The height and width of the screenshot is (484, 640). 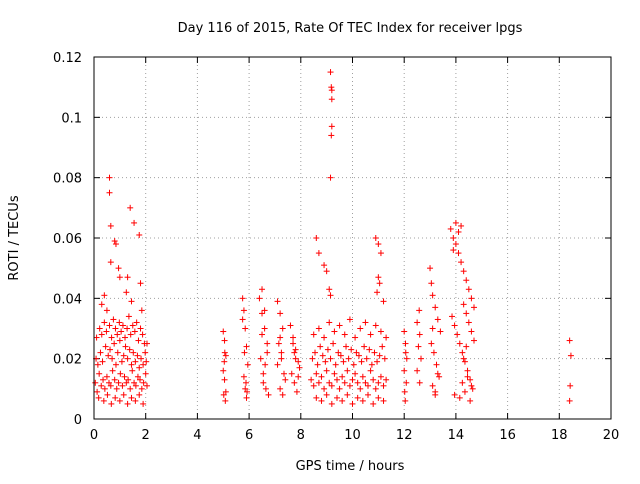 What do you see at coordinates (350, 466) in the screenshot?
I see `x-axis-label: GPS time / hours` at bounding box center [350, 466].